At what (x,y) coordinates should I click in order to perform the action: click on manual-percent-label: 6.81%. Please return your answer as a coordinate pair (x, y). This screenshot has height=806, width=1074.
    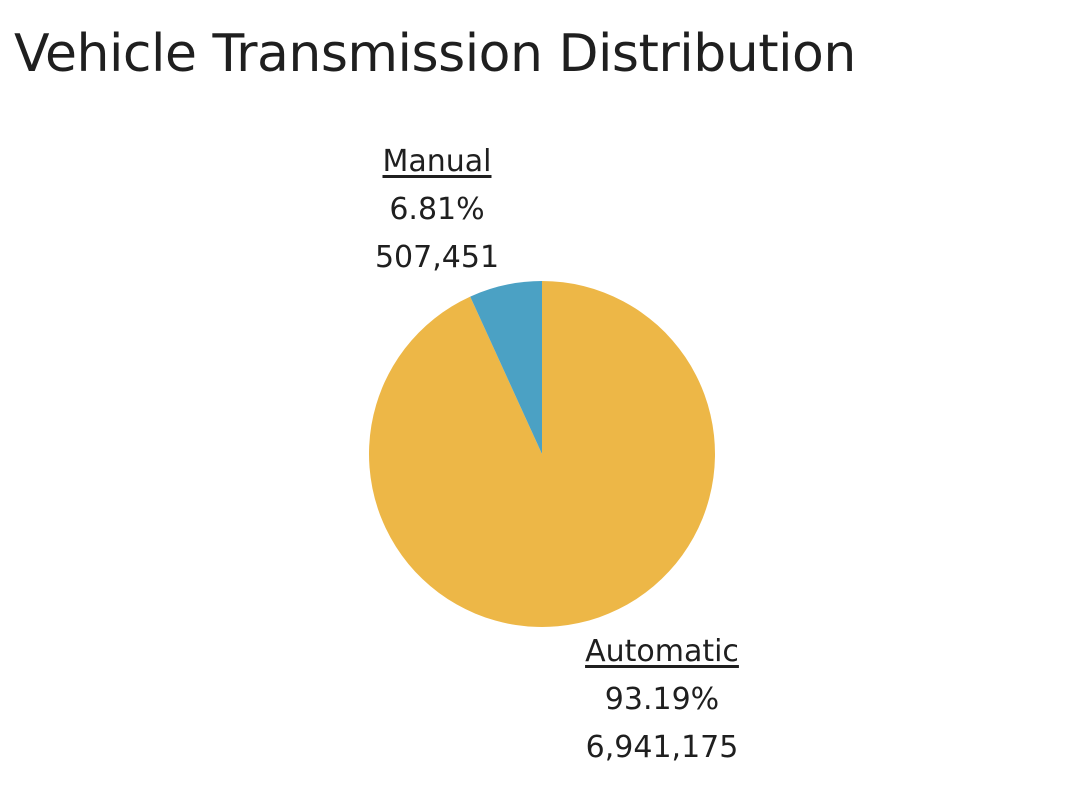
    Looking at the image, I should click on (437, 209).